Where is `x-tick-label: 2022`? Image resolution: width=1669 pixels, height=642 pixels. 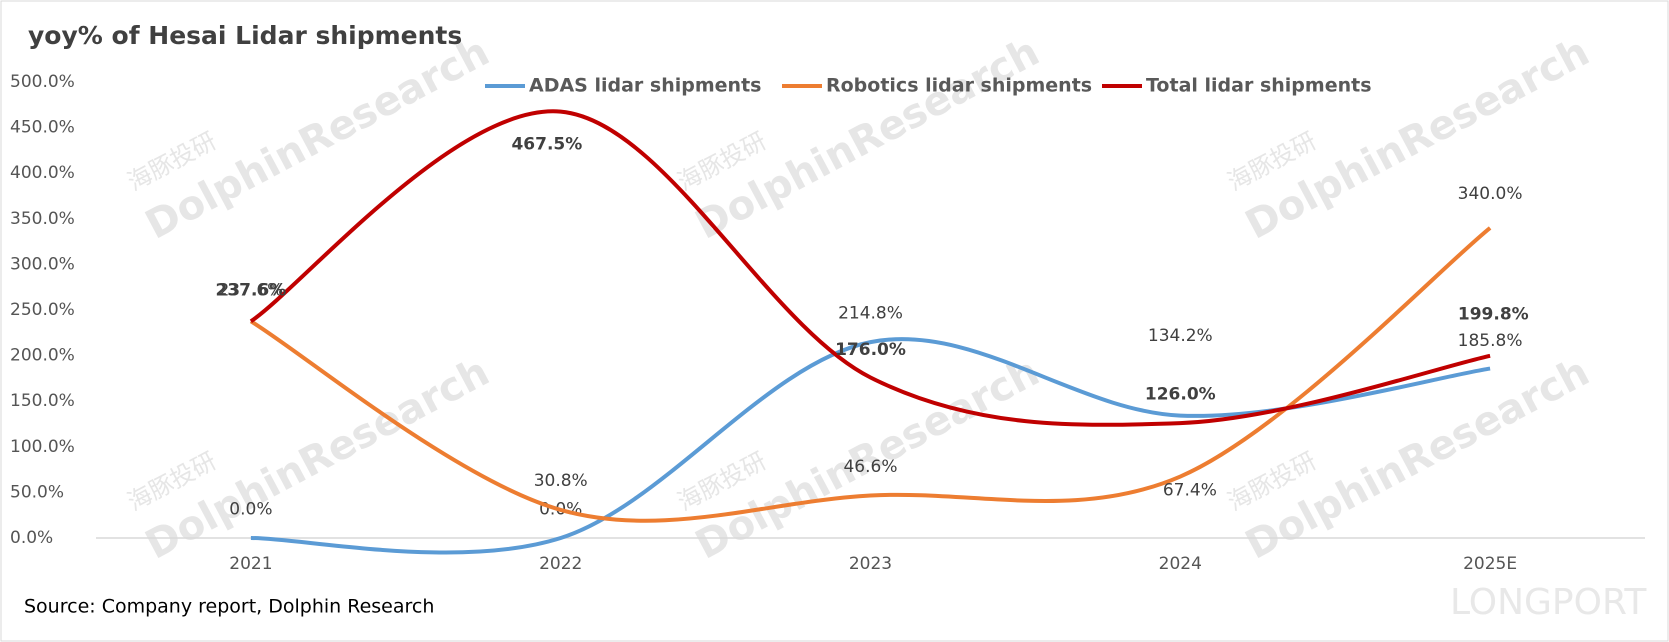 x-tick-label: 2022 is located at coordinates (560, 564).